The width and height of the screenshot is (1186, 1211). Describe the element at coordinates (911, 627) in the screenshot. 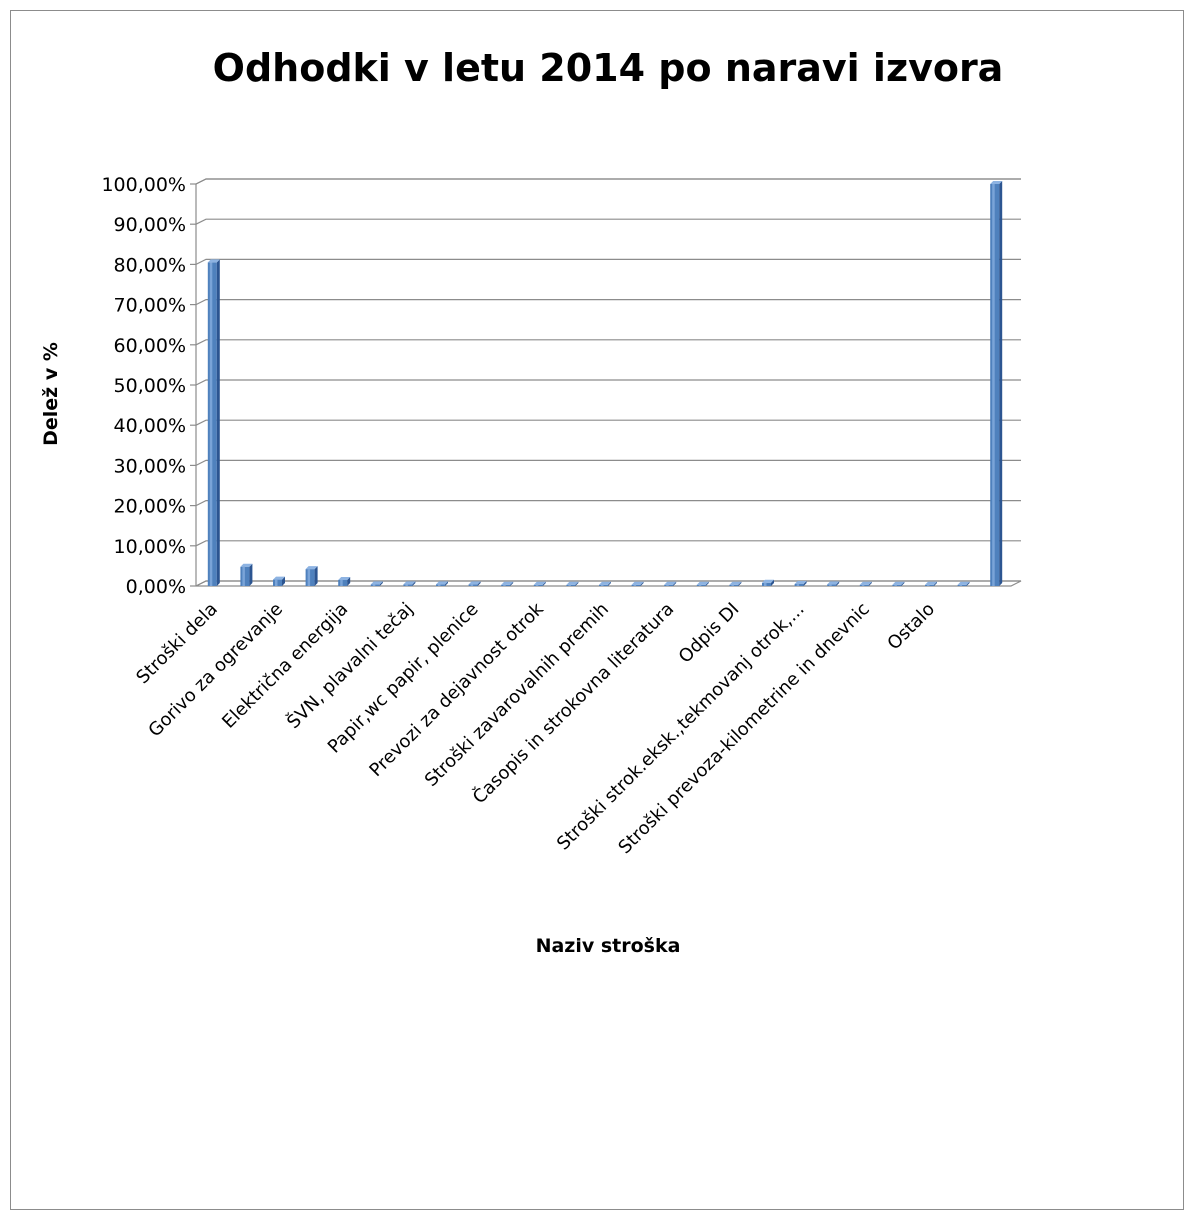

I see `x-tick-label: Ostalo` at that location.